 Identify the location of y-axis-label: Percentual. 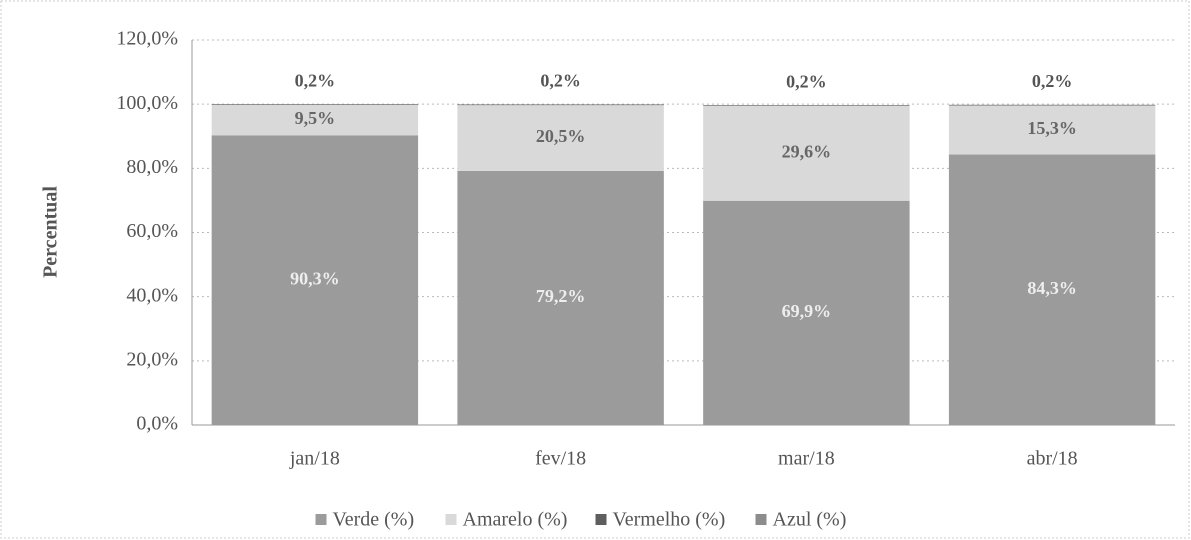
(51, 232).